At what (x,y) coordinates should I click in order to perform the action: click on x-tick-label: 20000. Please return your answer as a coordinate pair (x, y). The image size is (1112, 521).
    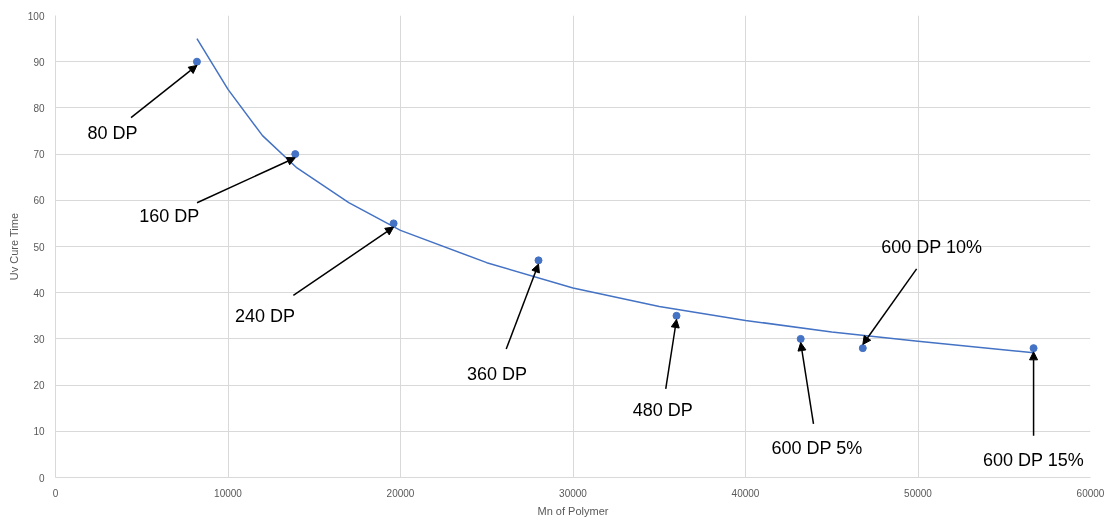
    Looking at the image, I should click on (400, 493).